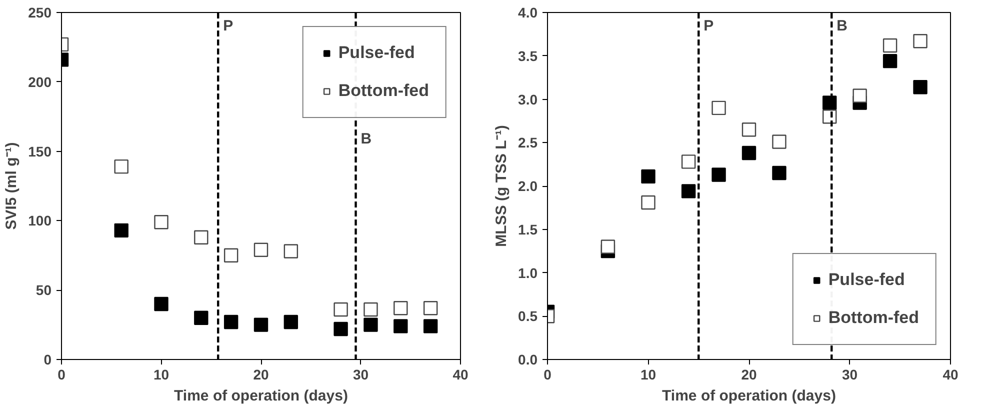  Describe the element at coordinates (528, 12) in the screenshot. I see `y-tick-label: 4.0` at that location.